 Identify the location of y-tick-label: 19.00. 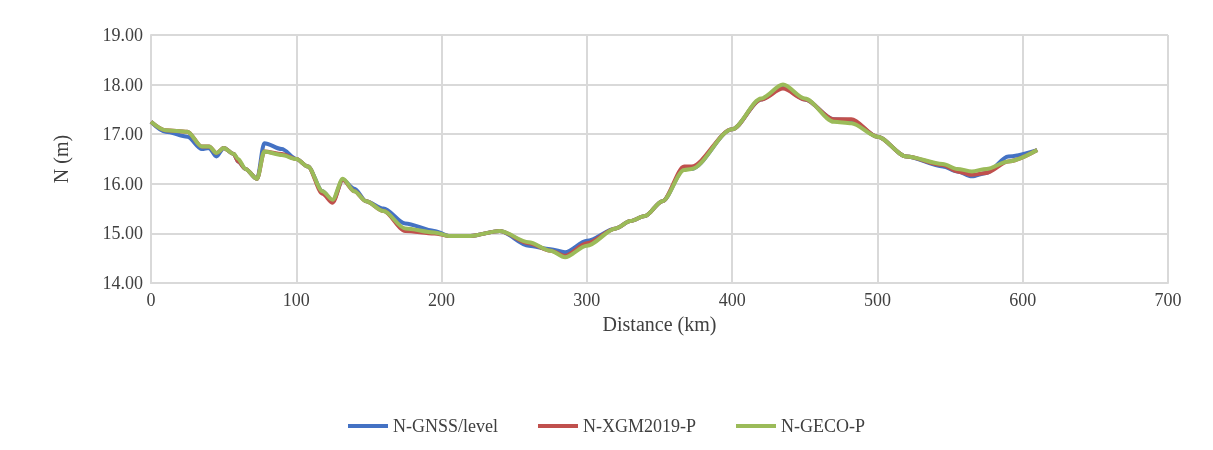
(122, 35).